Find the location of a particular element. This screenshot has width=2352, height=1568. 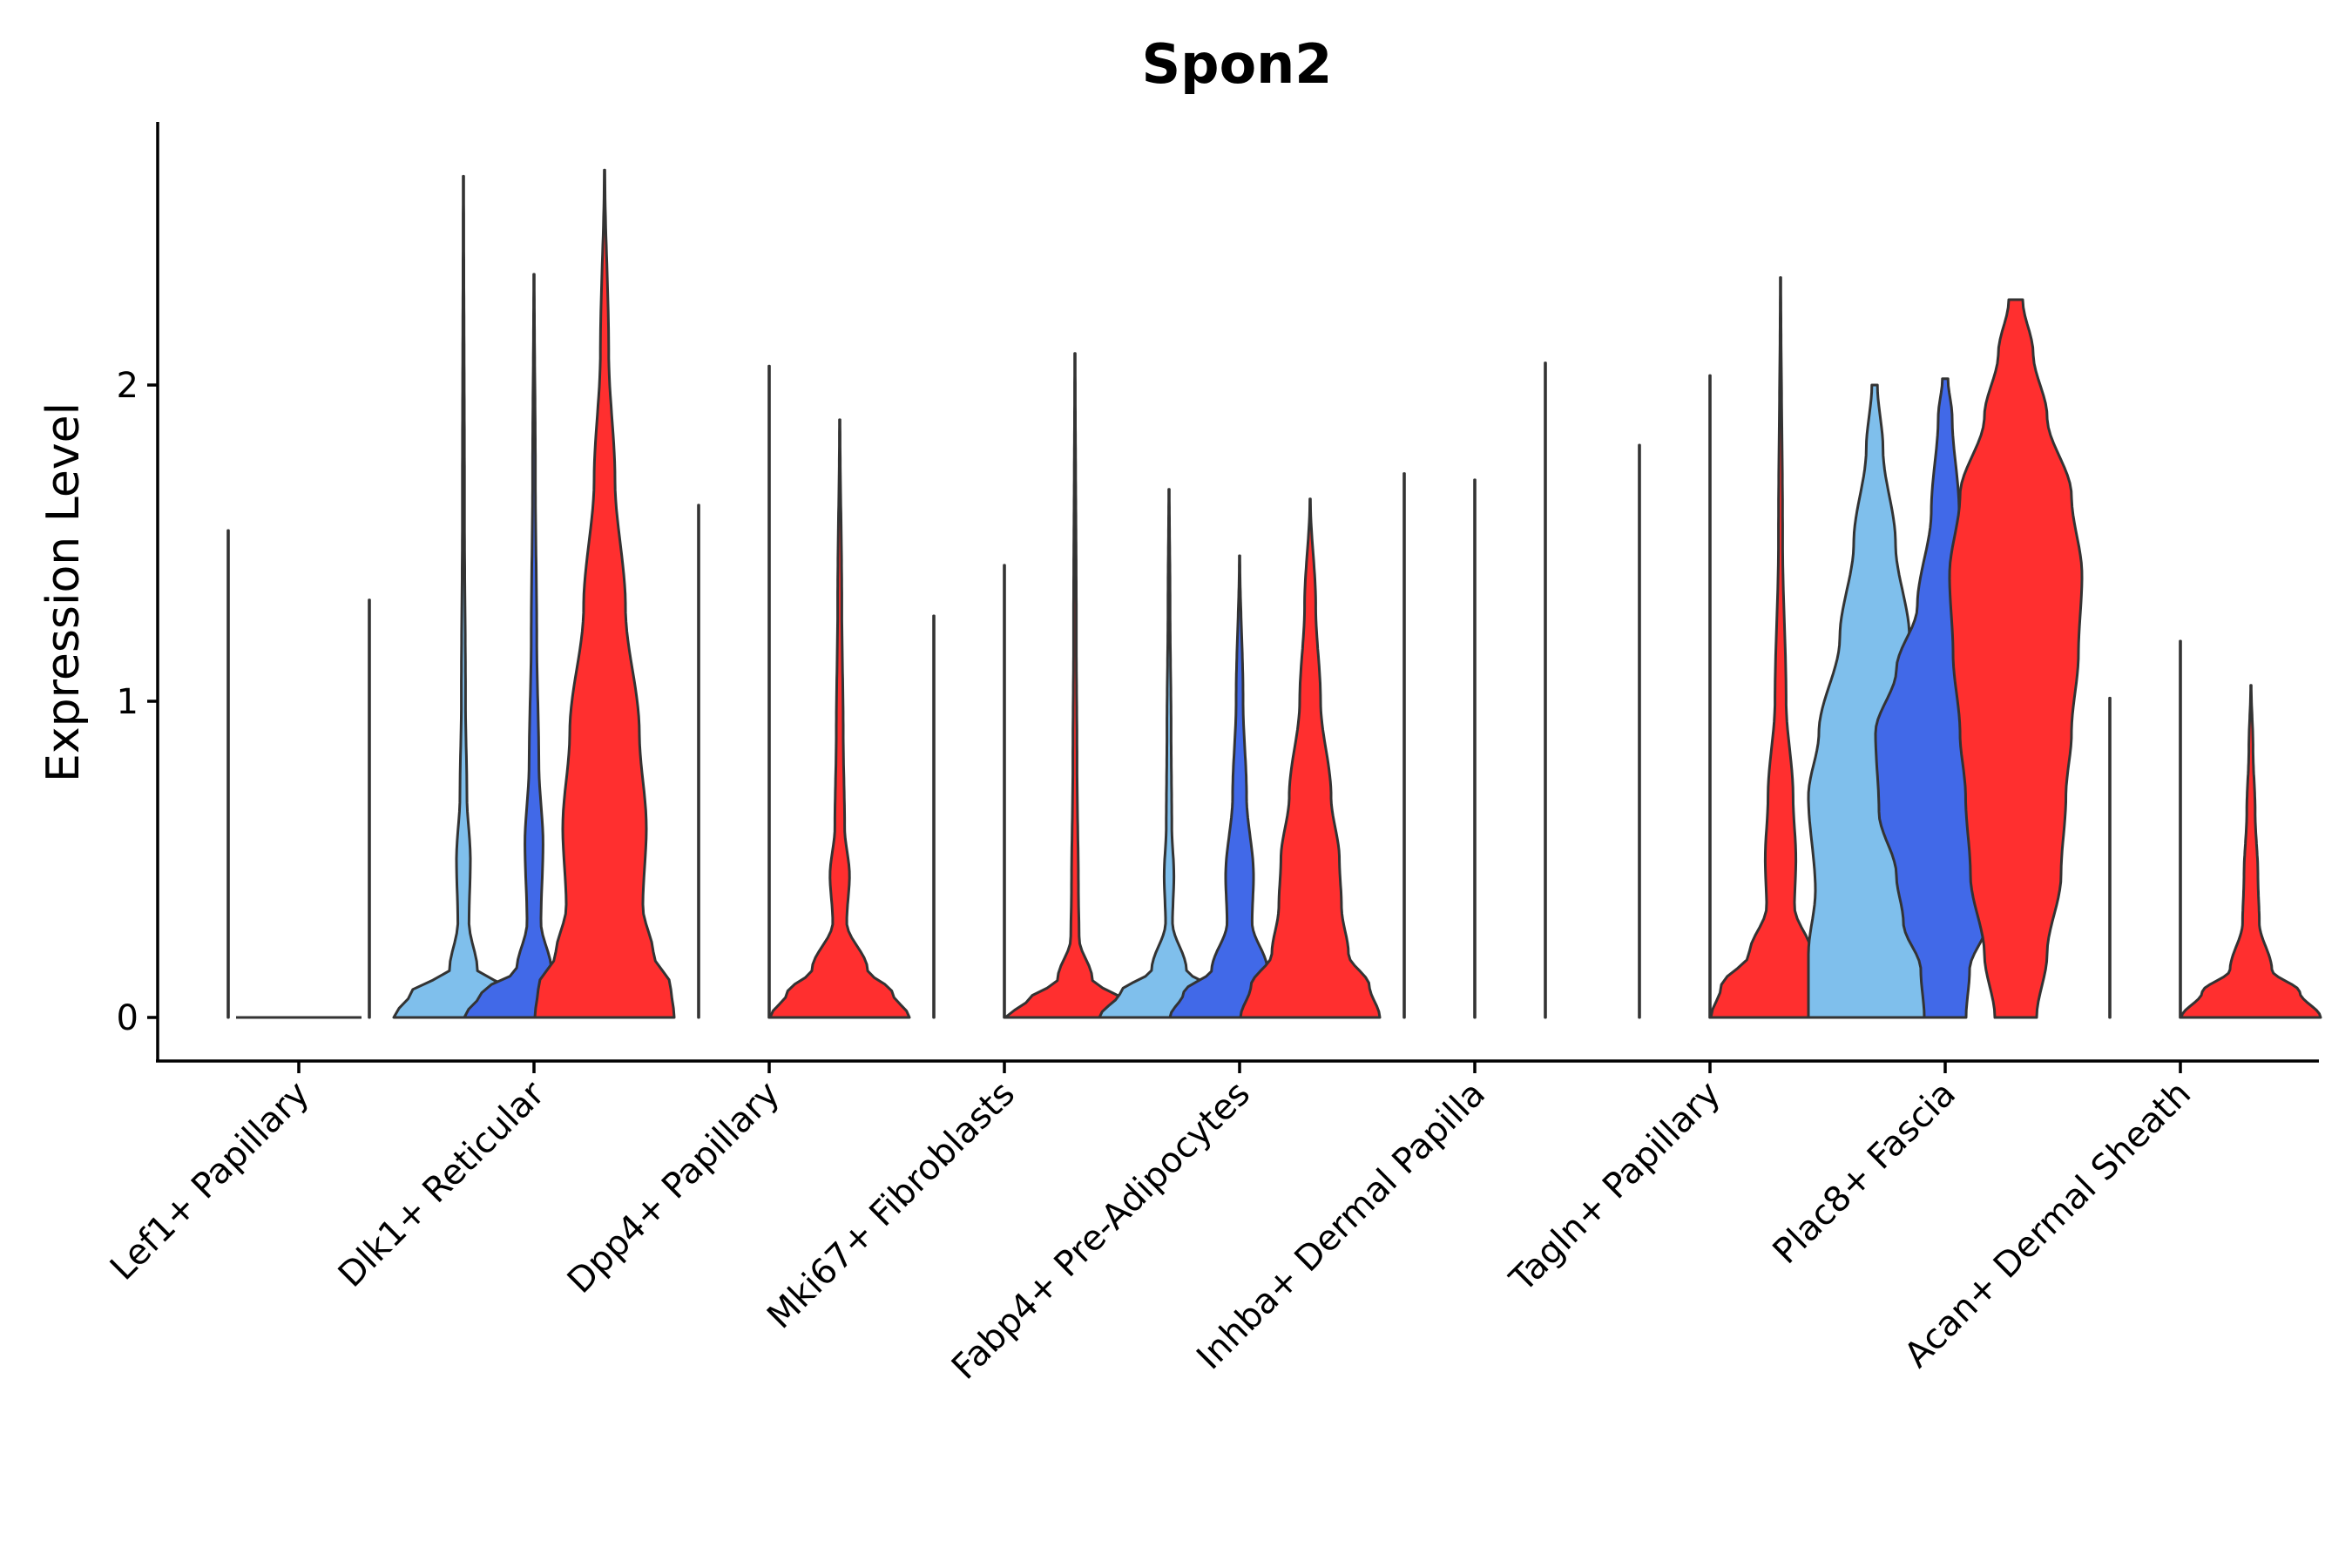

chart-title: Spon2 is located at coordinates (1237, 64).